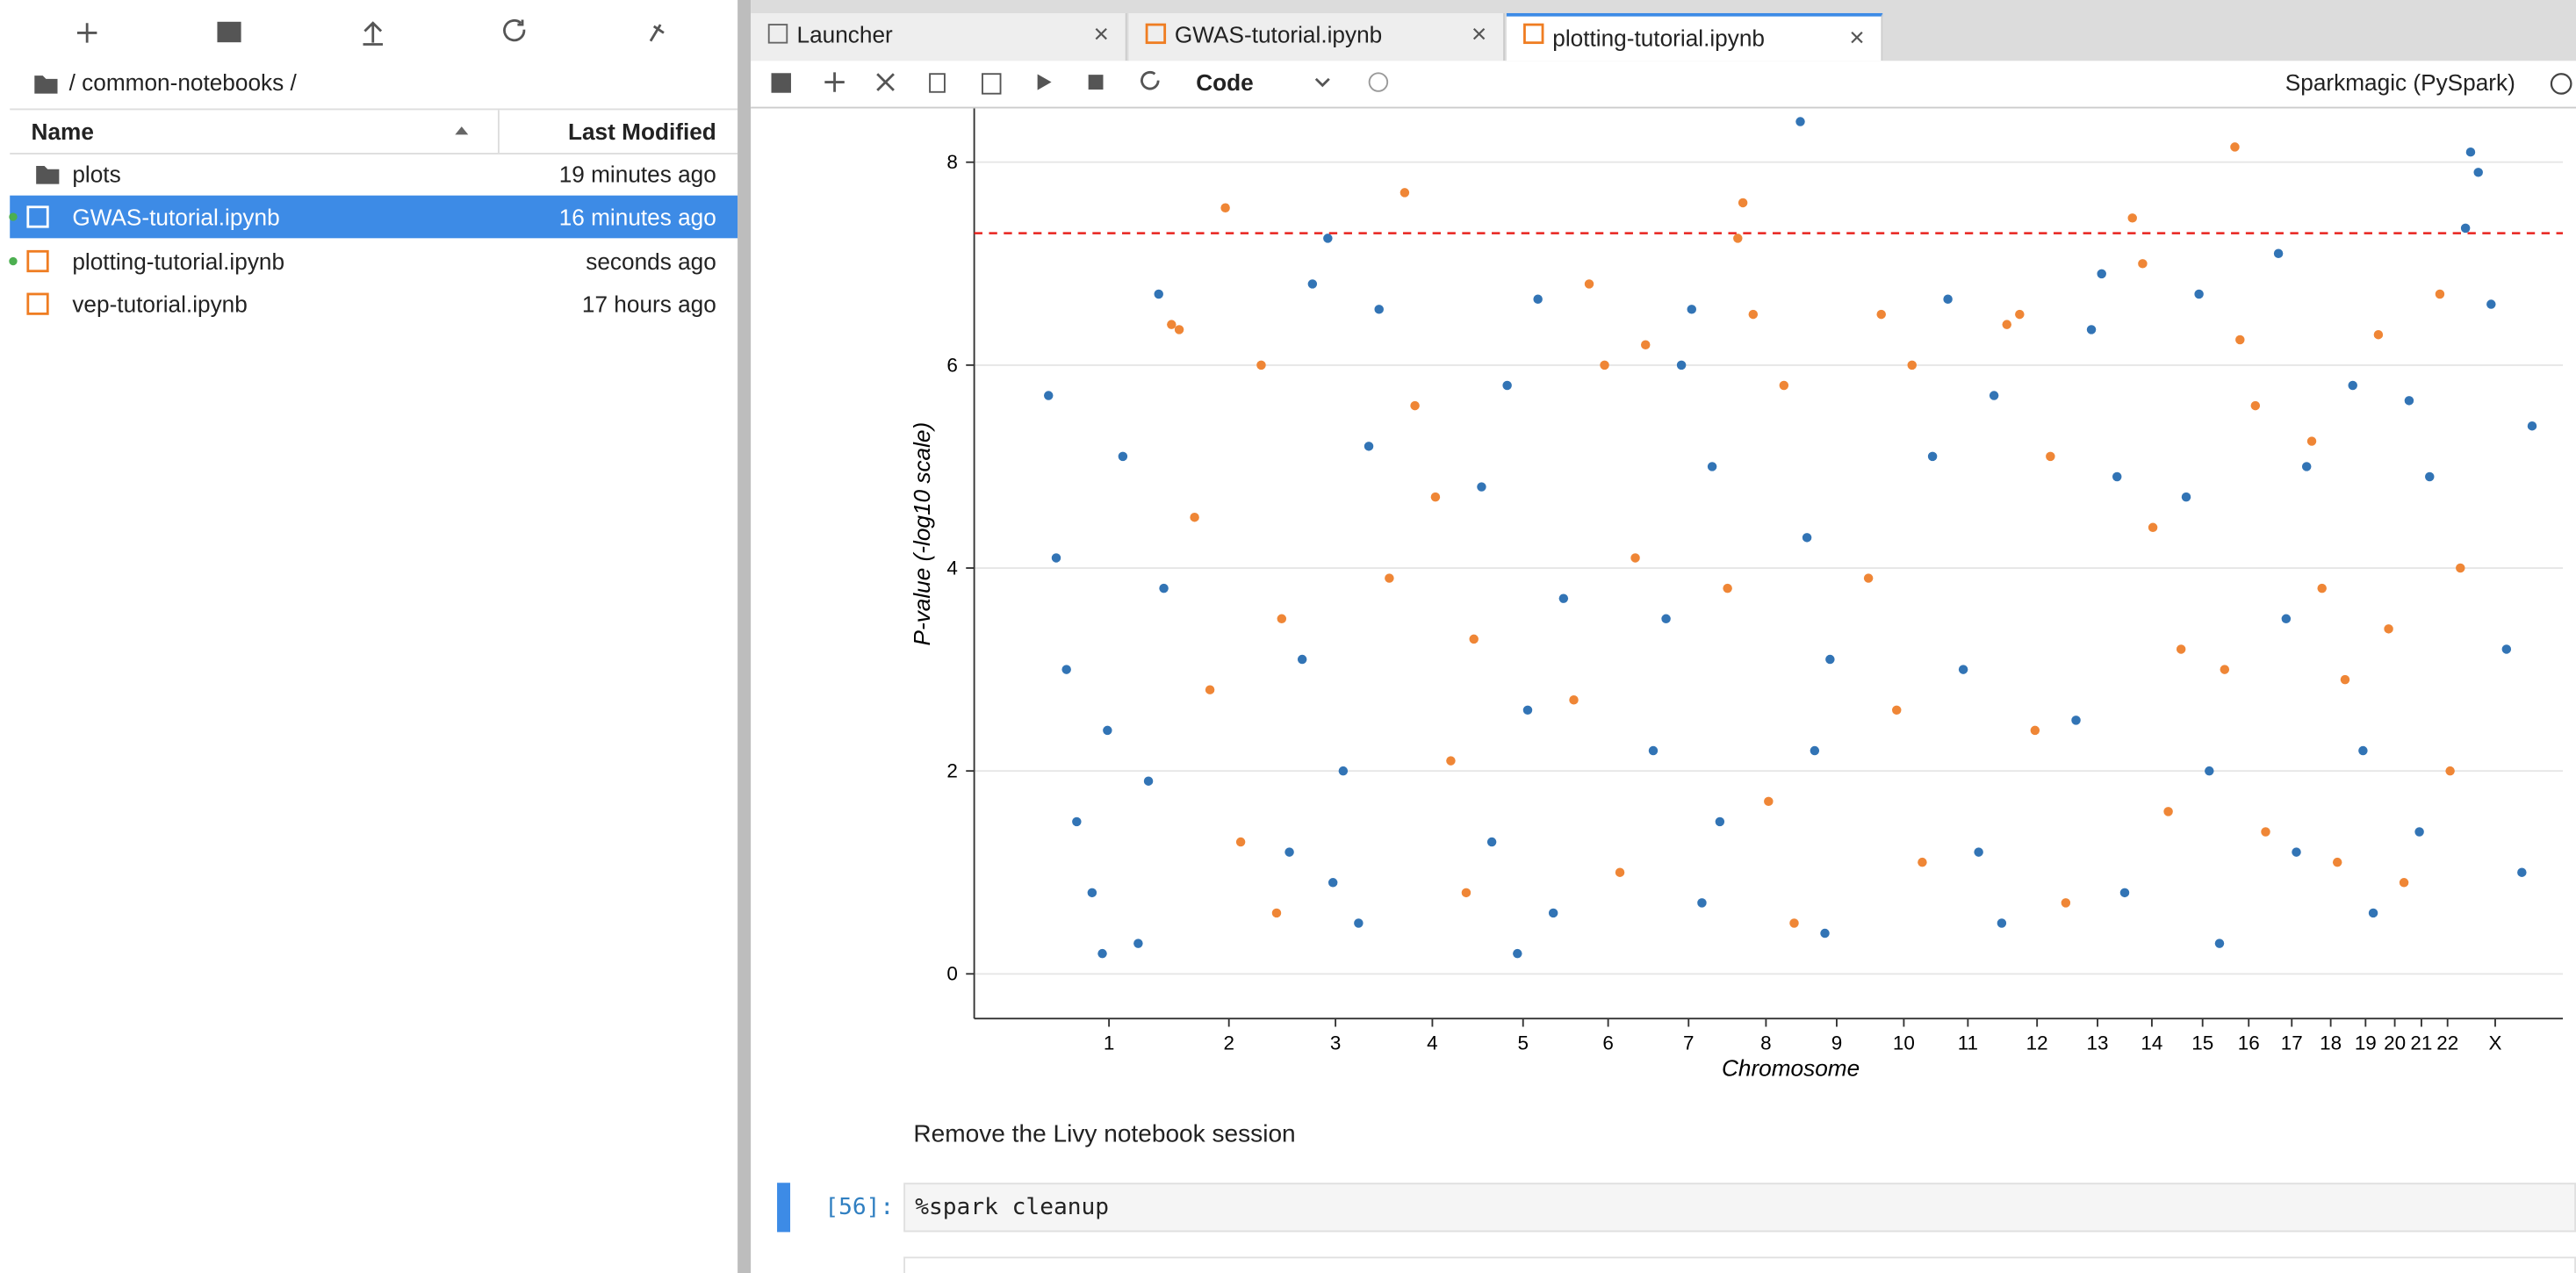 The width and height of the screenshot is (2576, 1273). Describe the element at coordinates (1278, 35) in the screenshot. I see `tab-label: GWAS-tutorial.ipynb` at that location.